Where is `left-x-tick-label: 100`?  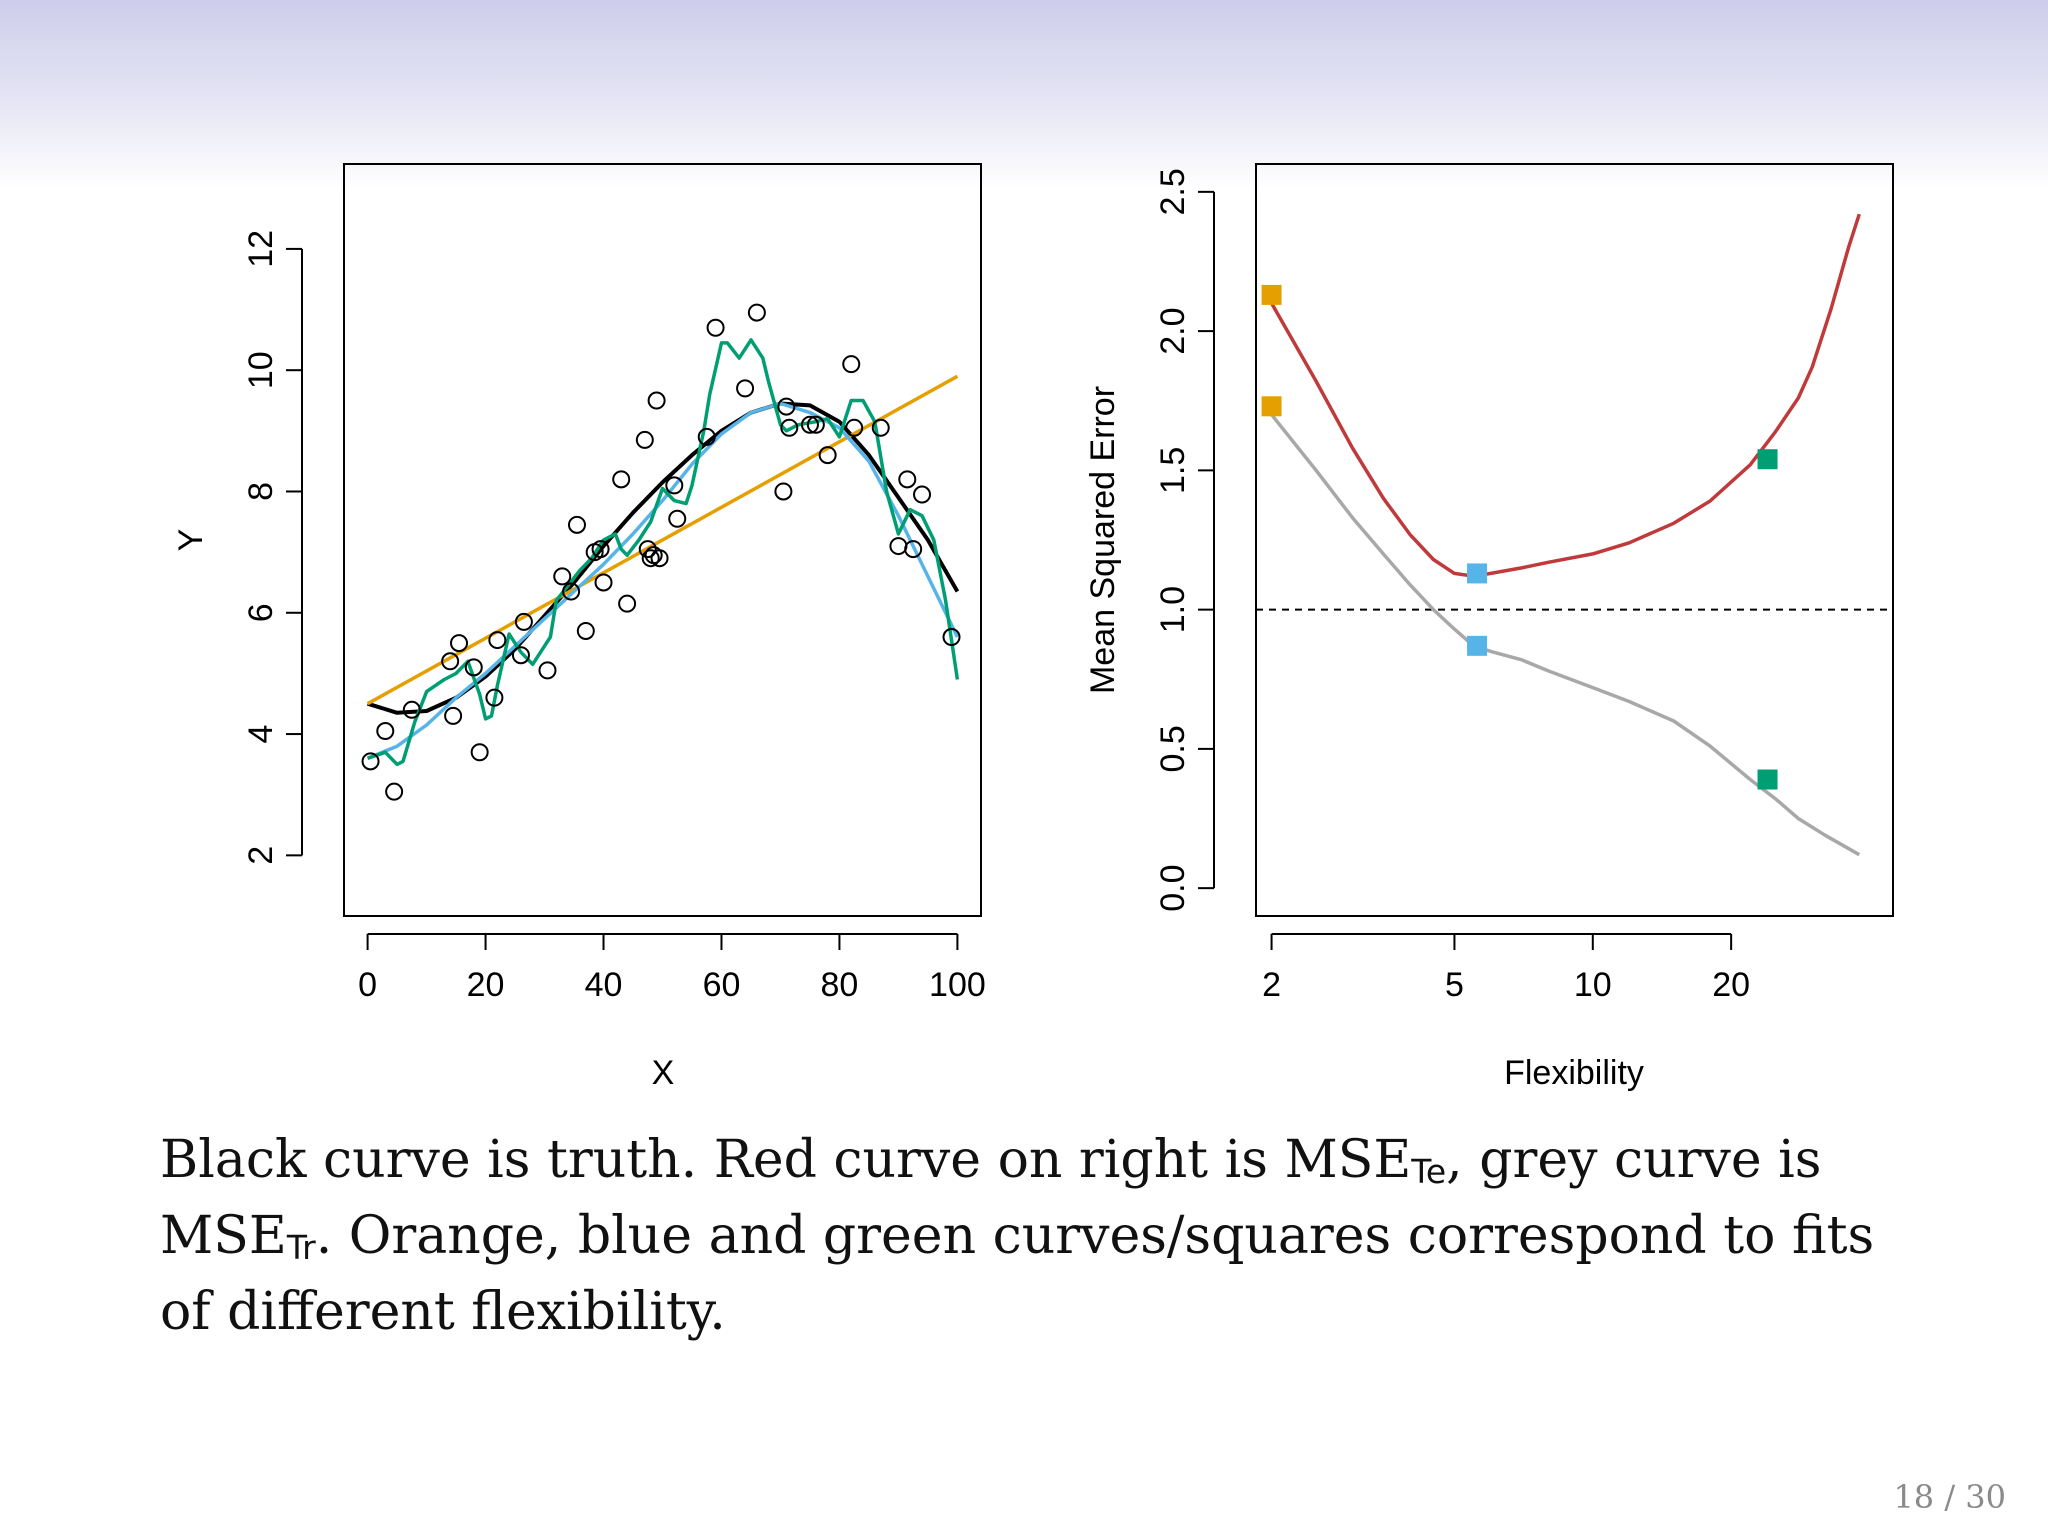
left-x-tick-label: 100 is located at coordinates (957, 985).